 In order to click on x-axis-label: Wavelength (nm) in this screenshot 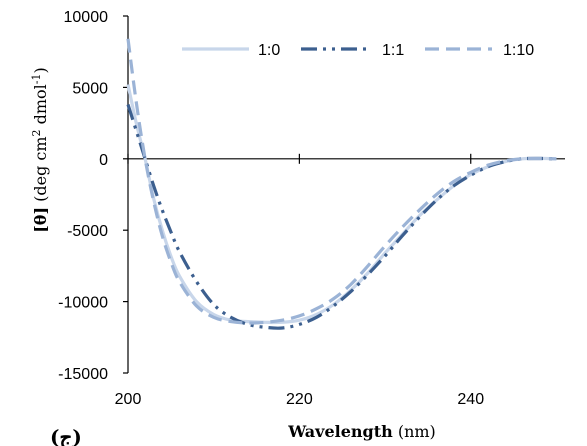, I will do `click(361, 431)`.